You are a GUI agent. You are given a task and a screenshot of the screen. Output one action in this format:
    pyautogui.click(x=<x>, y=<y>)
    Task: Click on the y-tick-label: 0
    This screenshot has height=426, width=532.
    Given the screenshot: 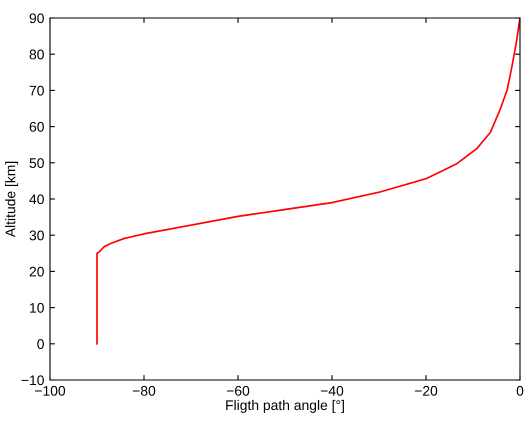 What is the action you would take?
    pyautogui.click(x=40, y=344)
    